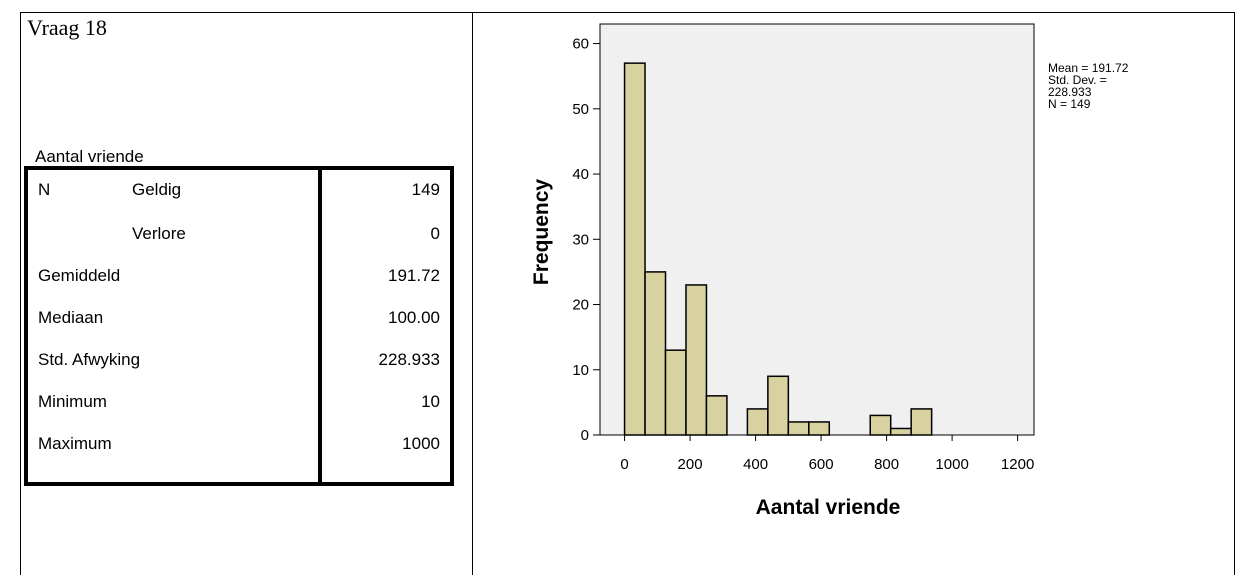  I want to click on row-value: 191.72, so click(414, 275).